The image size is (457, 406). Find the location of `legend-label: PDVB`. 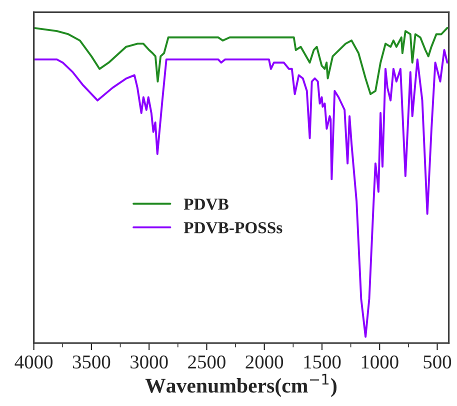

legend-label: PDVB is located at coordinates (206, 204).